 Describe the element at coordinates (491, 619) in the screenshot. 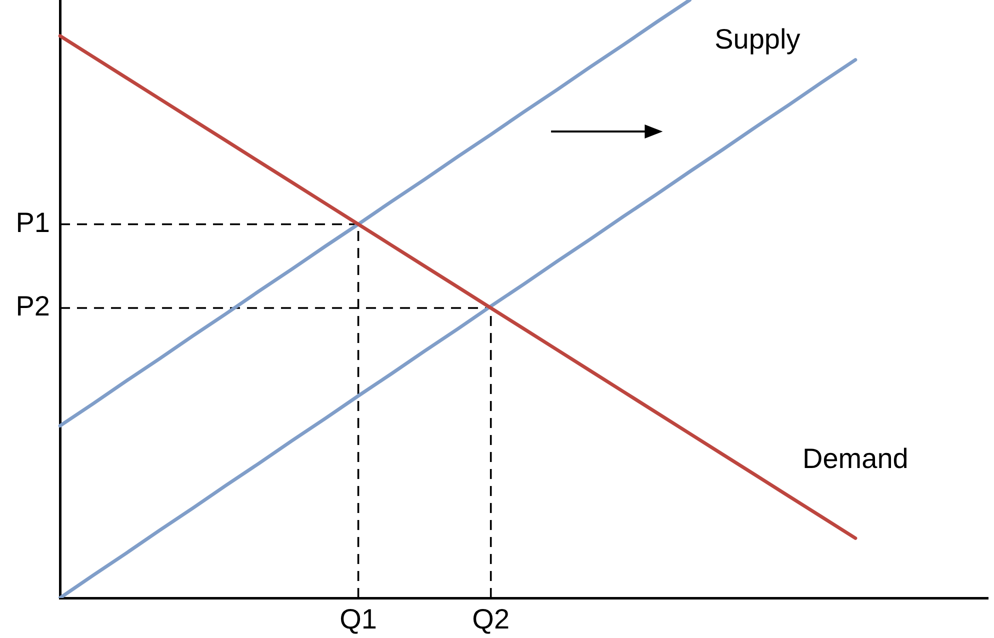

I see `x-tick-label: Q2` at that location.